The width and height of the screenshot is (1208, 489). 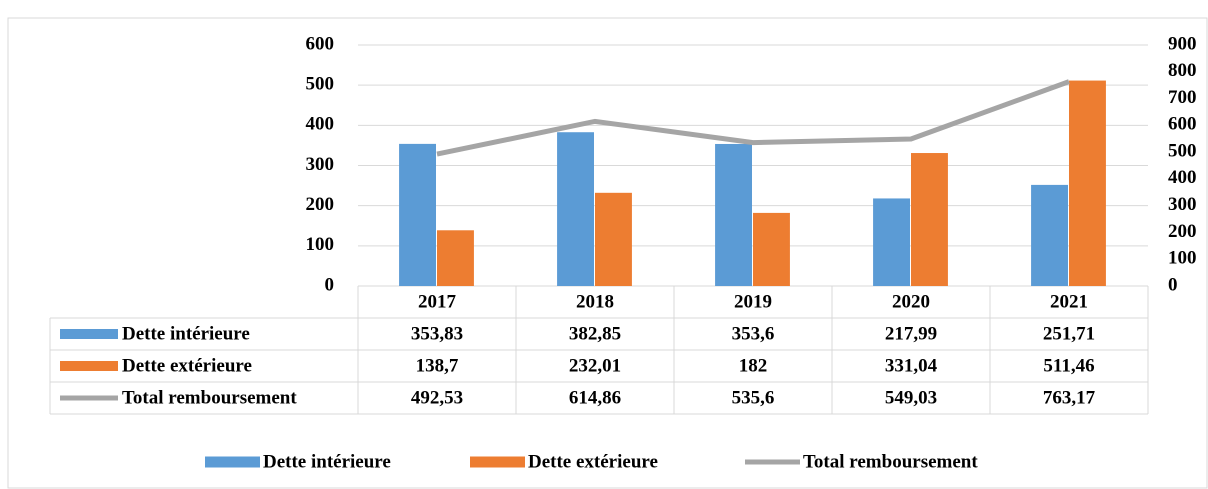 I want to click on y2-tick-label: 200, so click(x=1182, y=231).